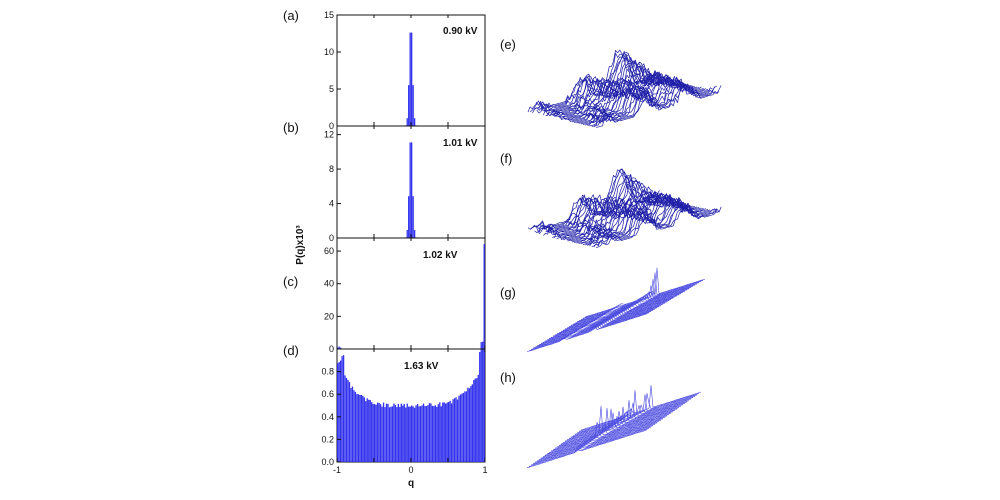 This screenshot has width=1000, height=500. I want to click on x-tick-label: 0, so click(410, 470).